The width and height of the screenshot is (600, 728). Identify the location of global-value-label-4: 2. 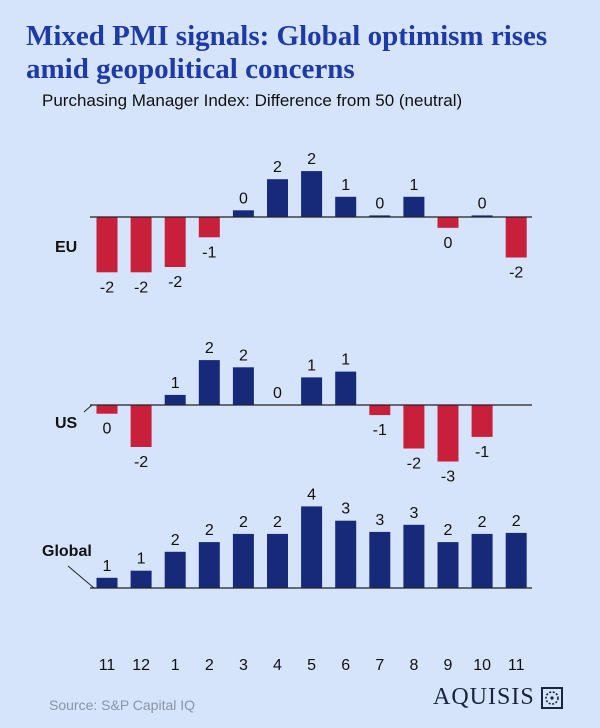
(243, 522).